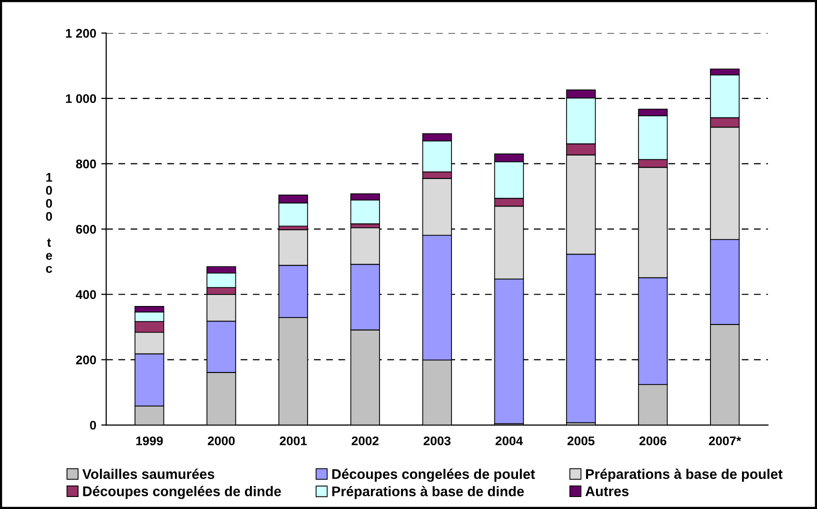 This screenshot has height=509, width=817. What do you see at coordinates (86, 164) in the screenshot?
I see `y-tick-label: 800` at bounding box center [86, 164].